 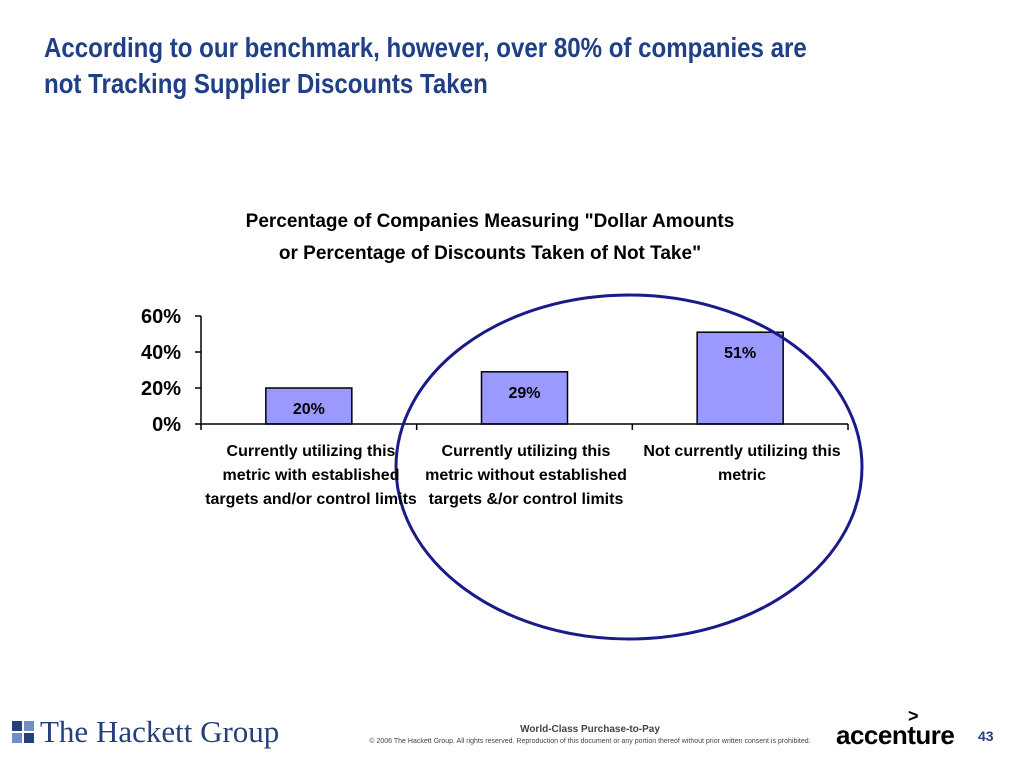 I want to click on accenture-wordmark: accenture, so click(x=895, y=735).